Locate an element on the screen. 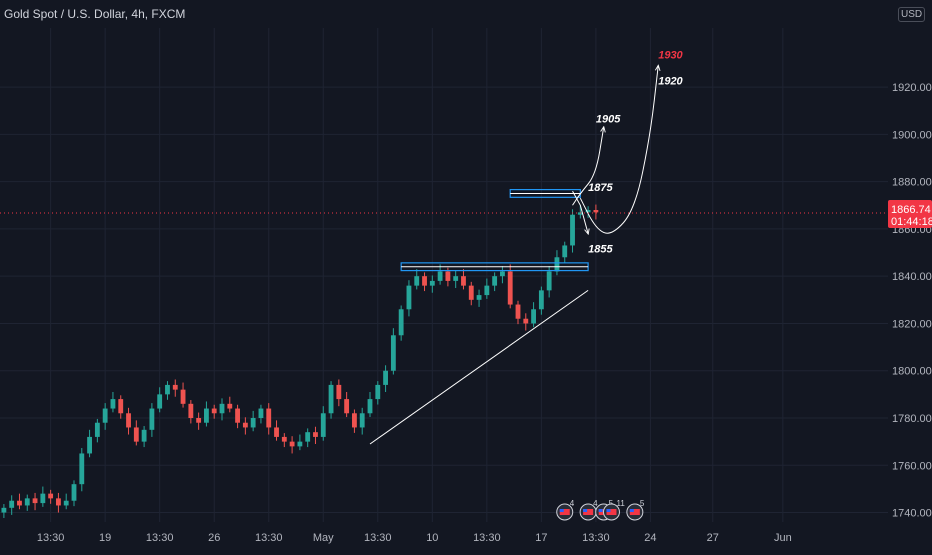 The width and height of the screenshot is (932, 555). x-tick-label: 19 is located at coordinates (105, 538).